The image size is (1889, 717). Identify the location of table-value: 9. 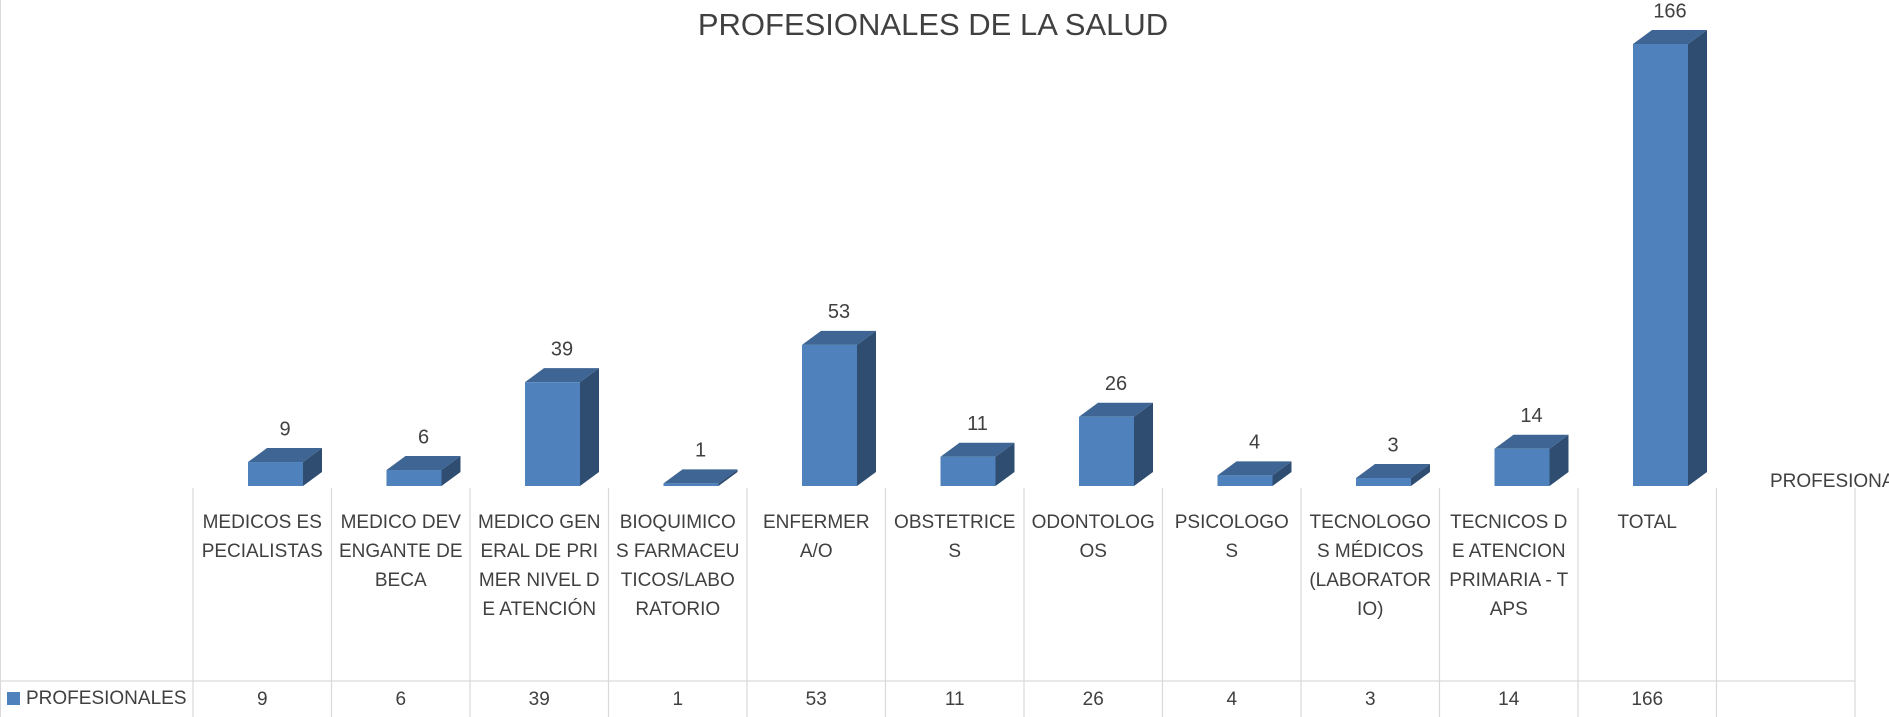
(262, 699).